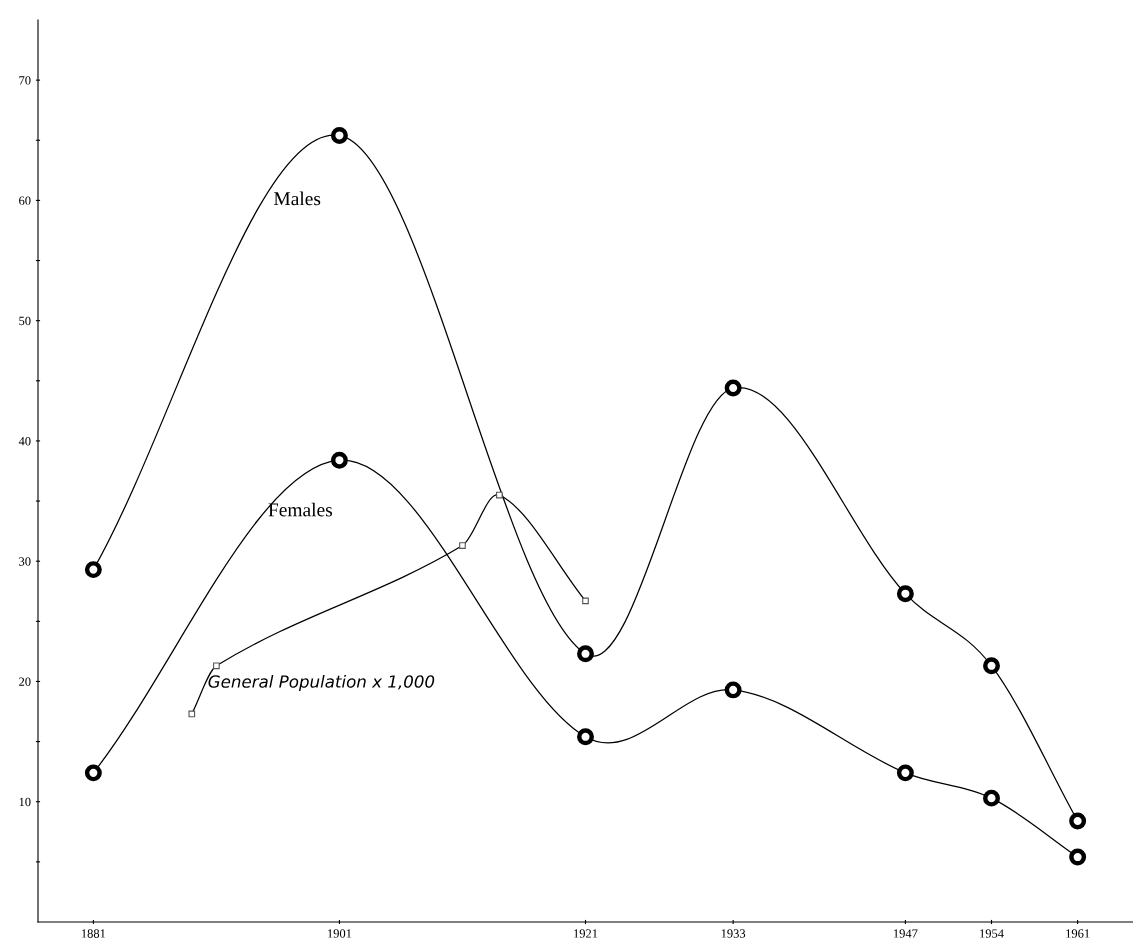  What do you see at coordinates (25, 681) in the screenshot?
I see `y-tick-label: 20` at bounding box center [25, 681].